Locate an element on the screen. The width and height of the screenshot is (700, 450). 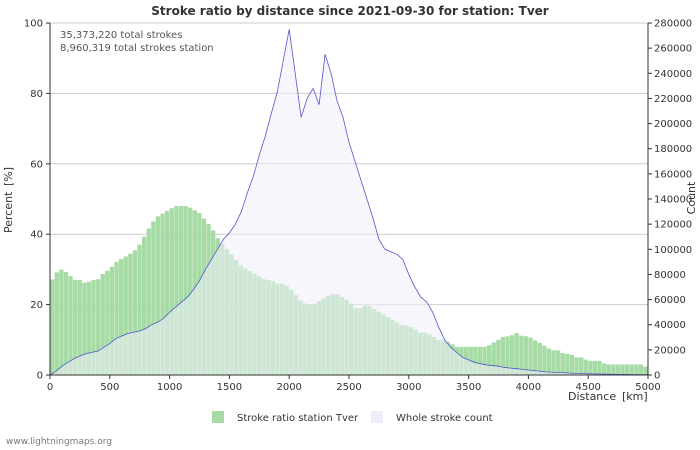
x-tick-label: 2500 is located at coordinates (348, 387).